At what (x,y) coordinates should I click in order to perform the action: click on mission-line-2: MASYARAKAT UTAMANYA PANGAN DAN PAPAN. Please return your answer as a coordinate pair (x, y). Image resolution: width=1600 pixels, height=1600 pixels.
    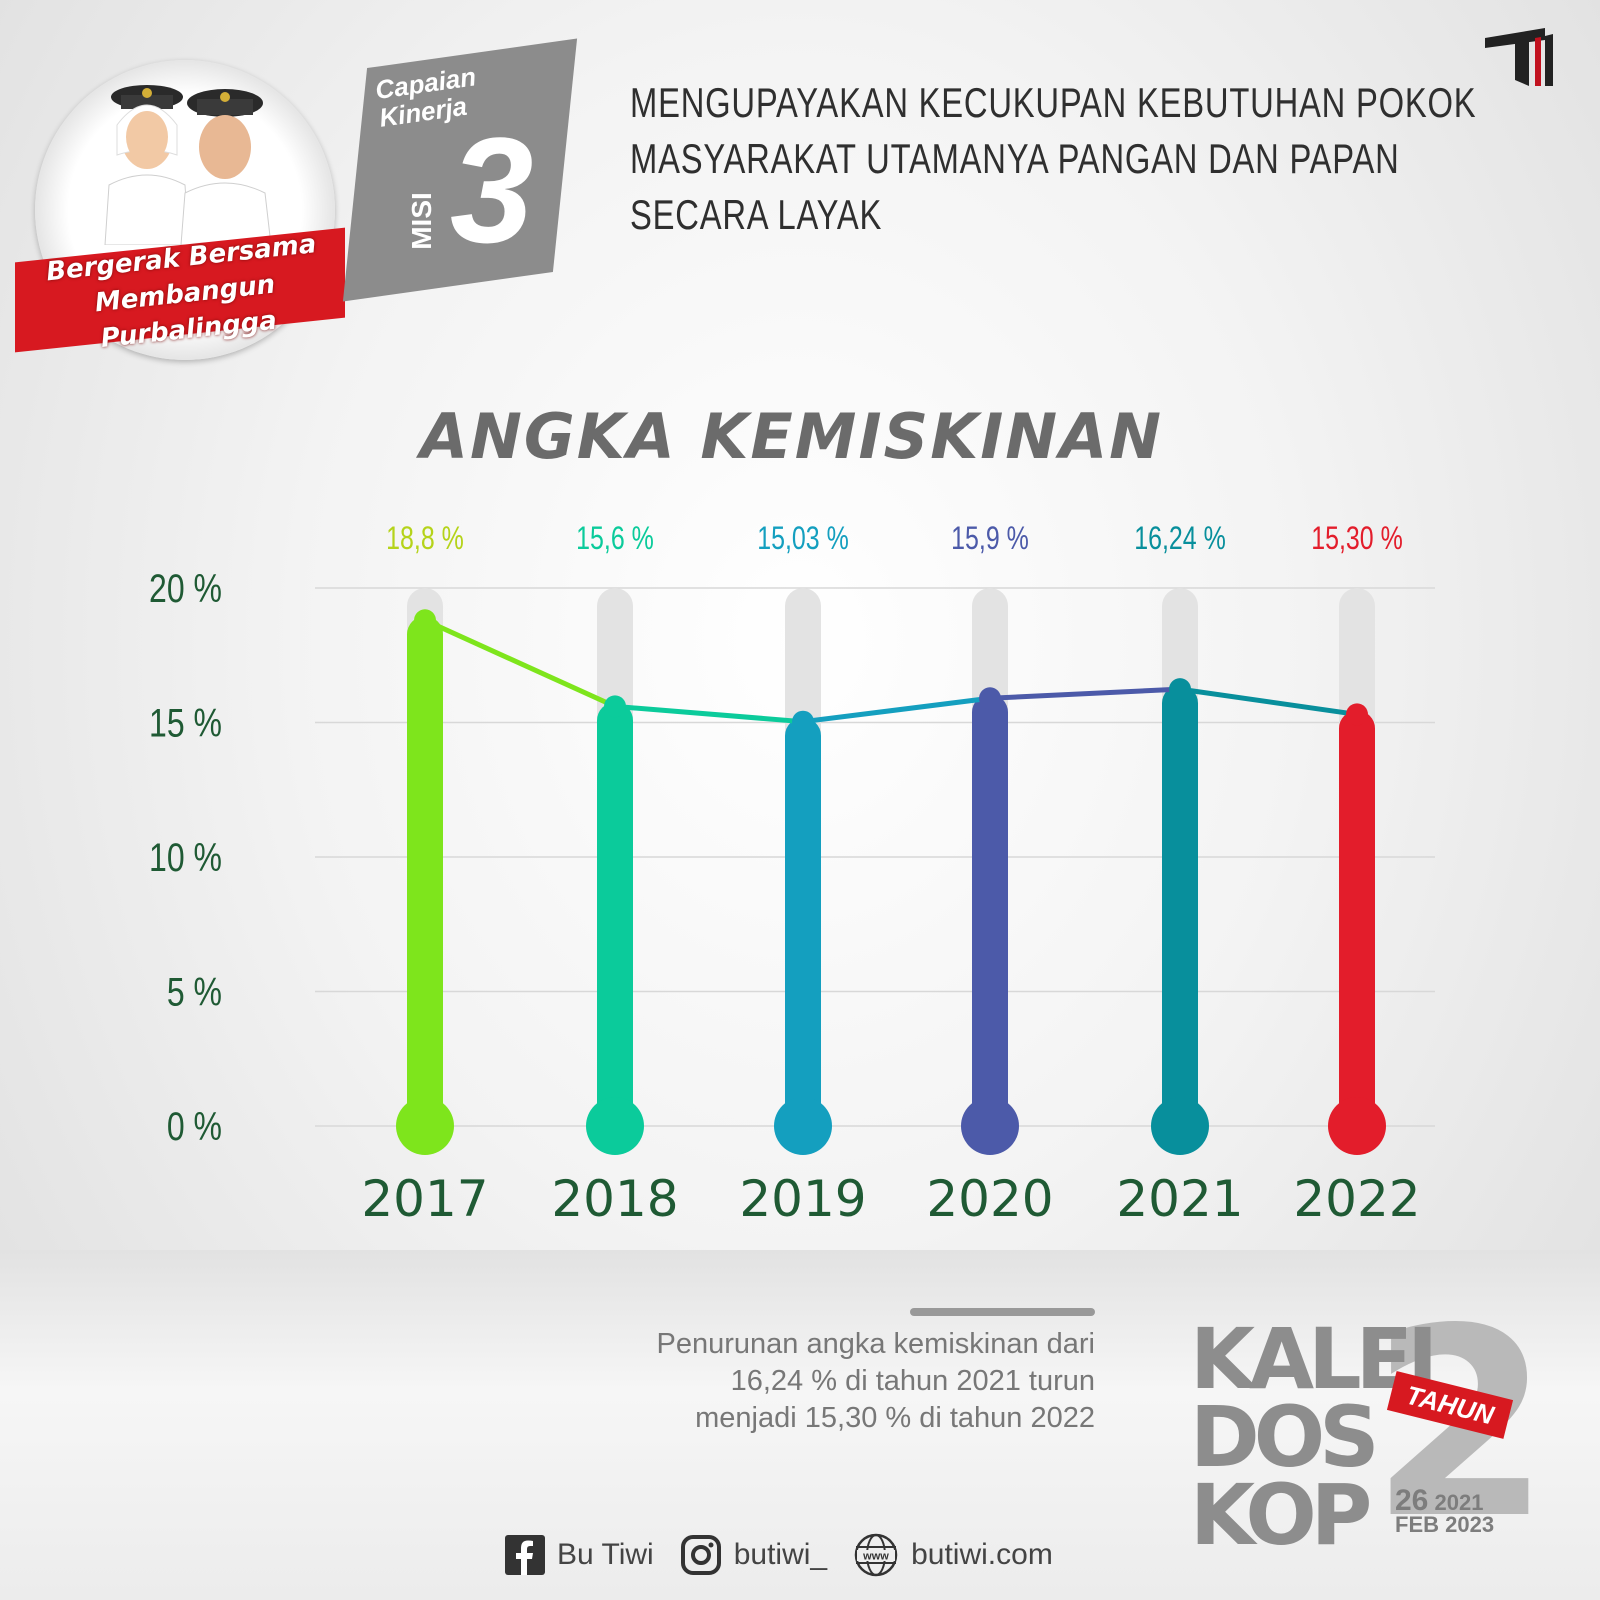
    Looking at the image, I should click on (1015, 158).